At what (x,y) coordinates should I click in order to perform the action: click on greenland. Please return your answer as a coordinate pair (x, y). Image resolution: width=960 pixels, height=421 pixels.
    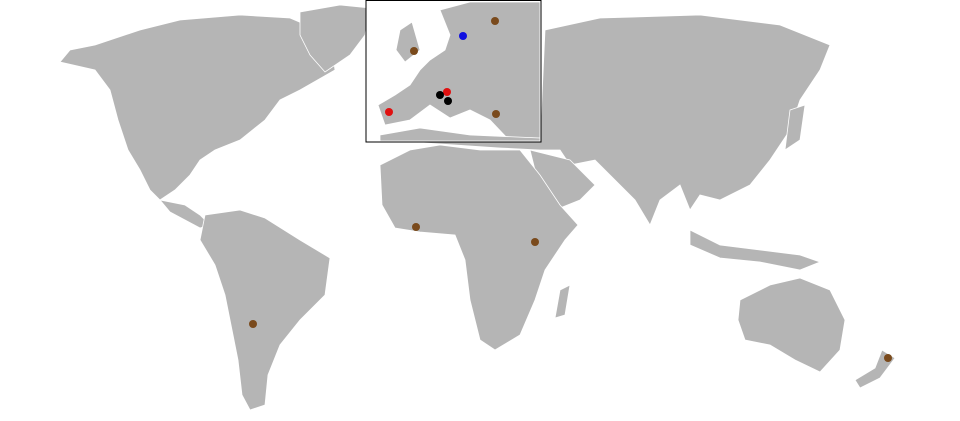
    Looking at the image, I should click on (335, 38).